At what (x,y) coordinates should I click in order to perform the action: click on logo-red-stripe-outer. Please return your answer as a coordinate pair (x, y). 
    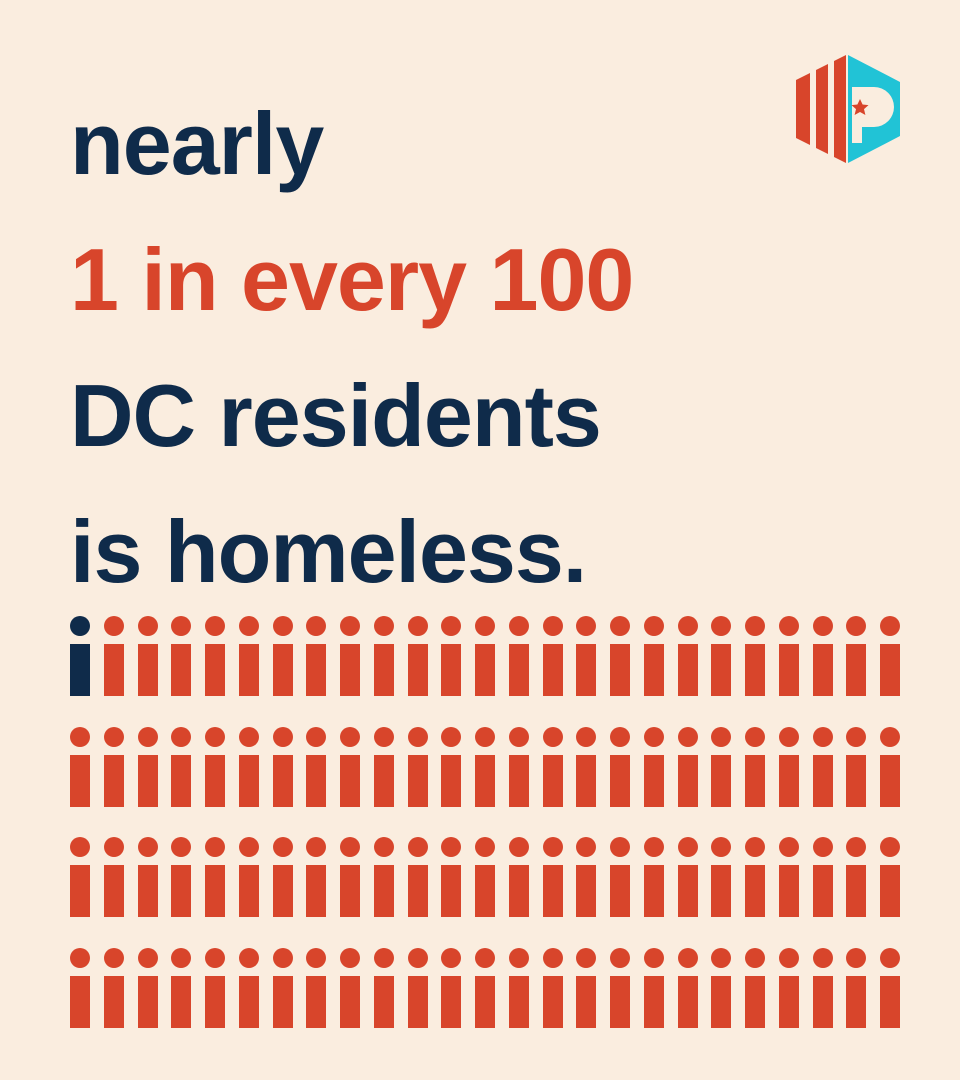
    Looking at the image, I should click on (803, 109).